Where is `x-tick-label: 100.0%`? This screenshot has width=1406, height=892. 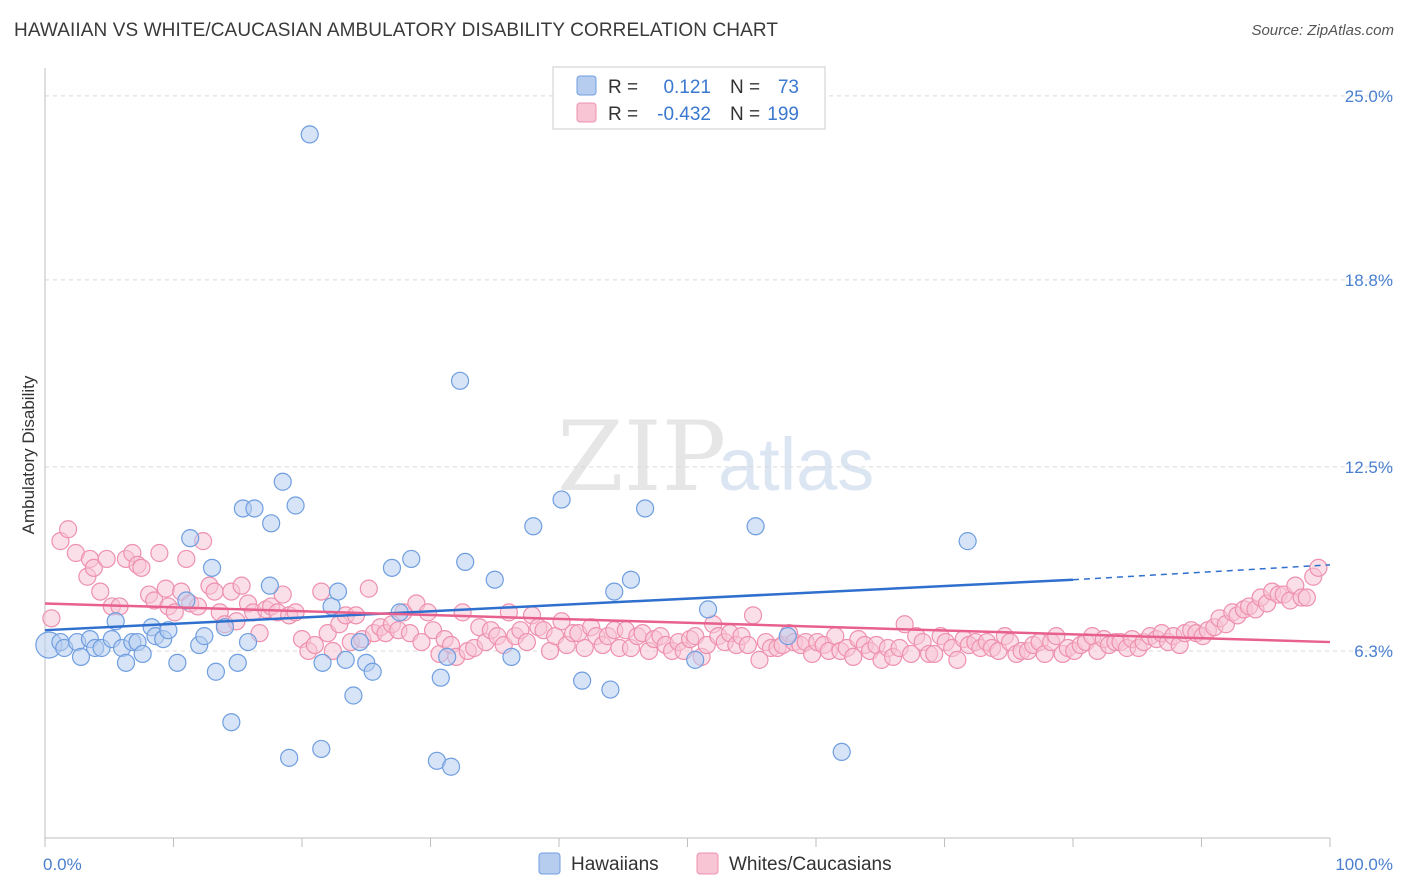
x-tick-label: 100.0% is located at coordinates (1364, 864).